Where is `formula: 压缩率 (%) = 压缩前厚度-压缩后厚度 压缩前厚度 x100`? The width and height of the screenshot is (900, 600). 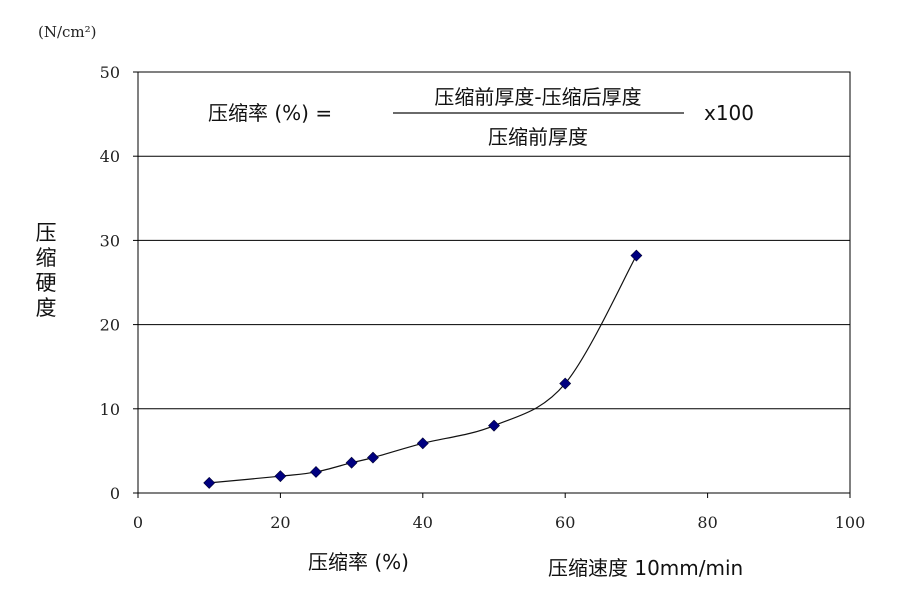
formula: 压缩率 (%) = 压缩前厚度-压缩后厚度 压缩前厚度 x100 is located at coordinates (481, 117).